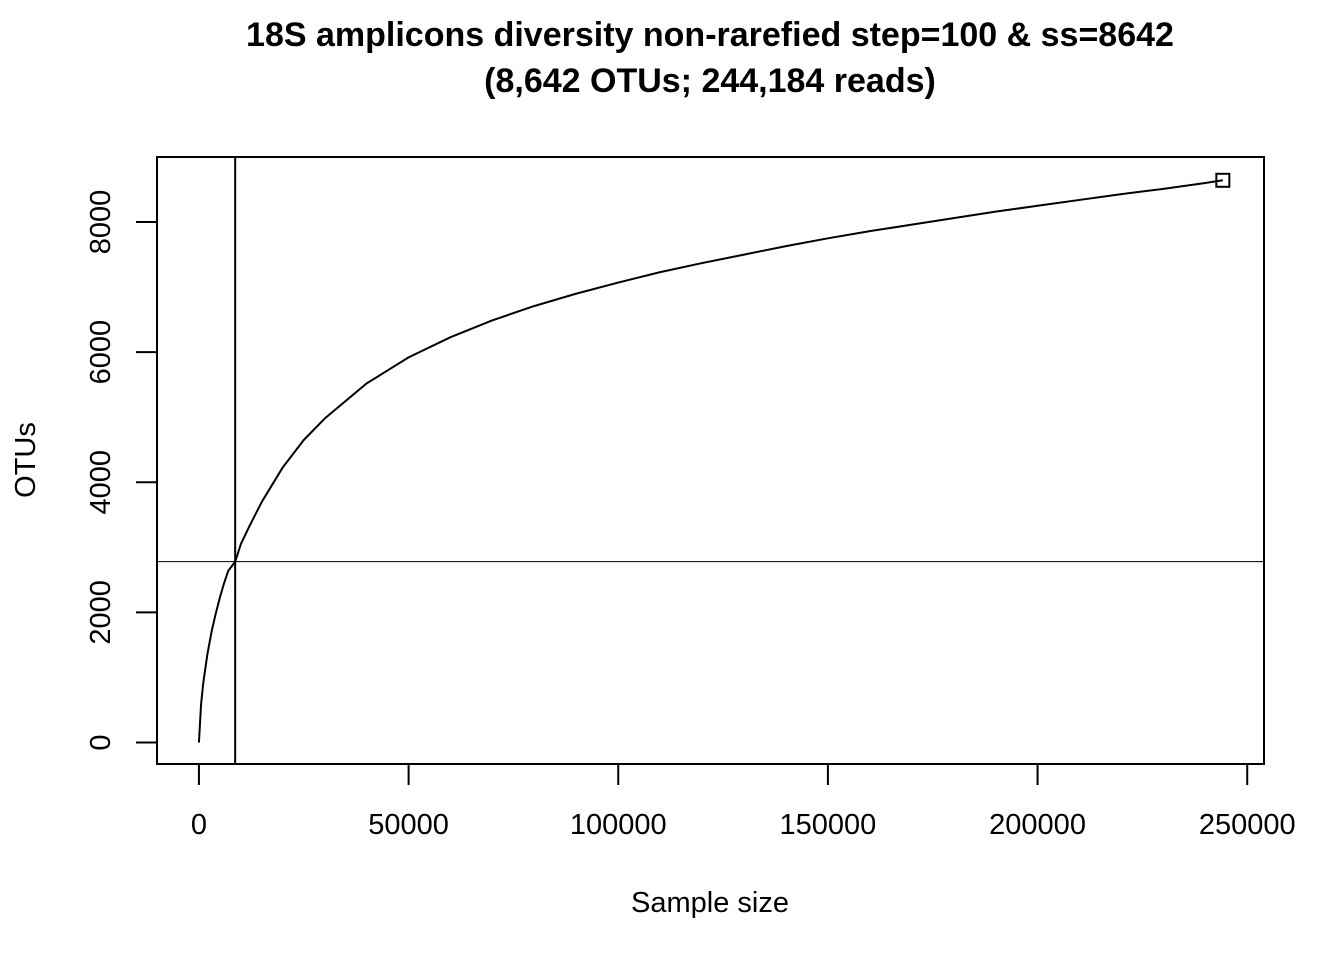 The height and width of the screenshot is (960, 1344). Describe the element at coordinates (101, 742) in the screenshot. I see `y-tick-label: 0` at that location.